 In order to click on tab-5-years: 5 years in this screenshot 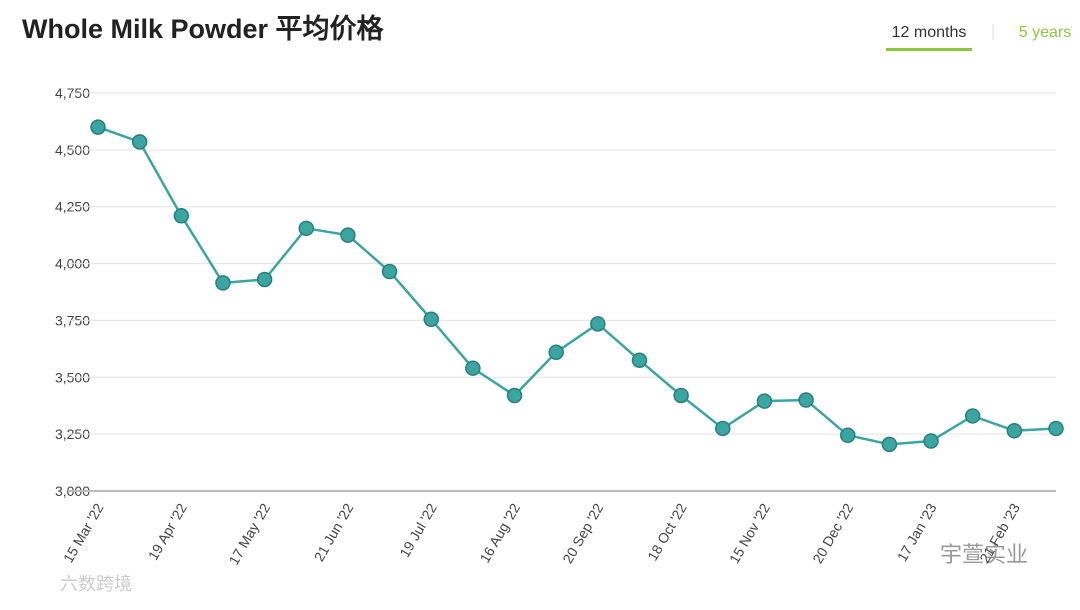, I will do `click(1045, 32)`.